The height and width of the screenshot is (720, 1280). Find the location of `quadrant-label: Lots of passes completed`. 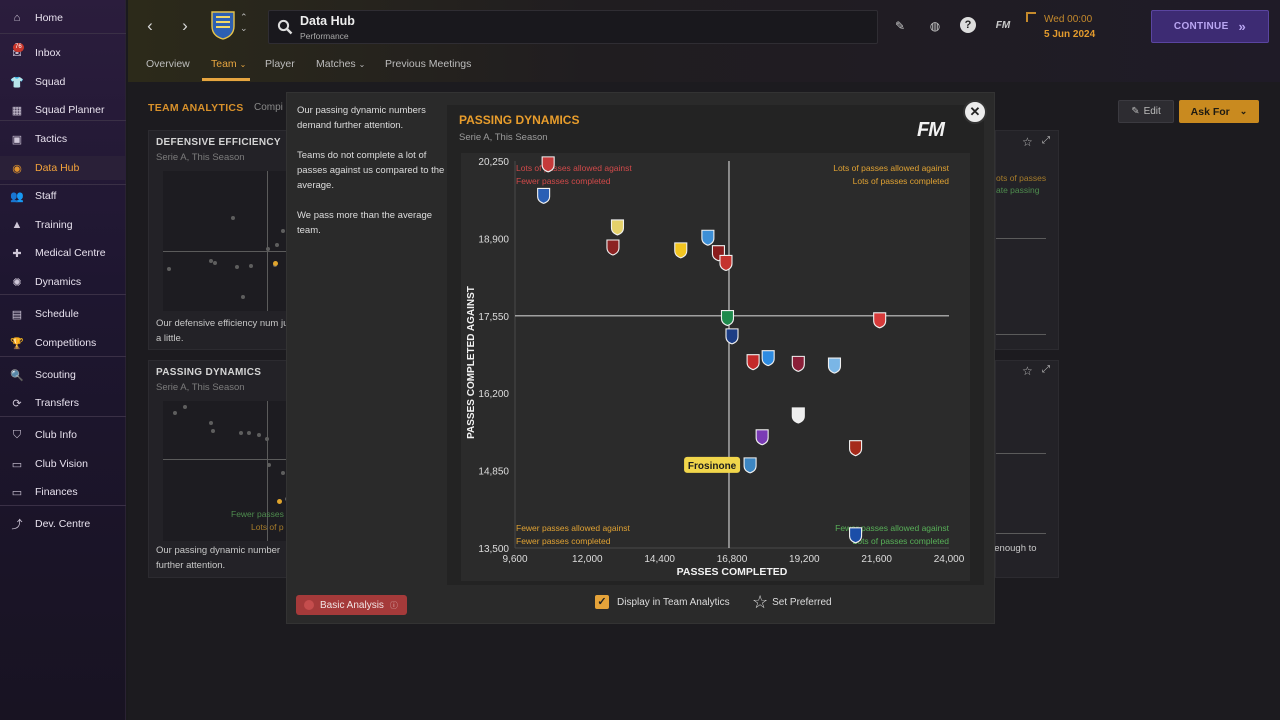

quadrant-label: Lots of passes completed is located at coordinates (901, 181).